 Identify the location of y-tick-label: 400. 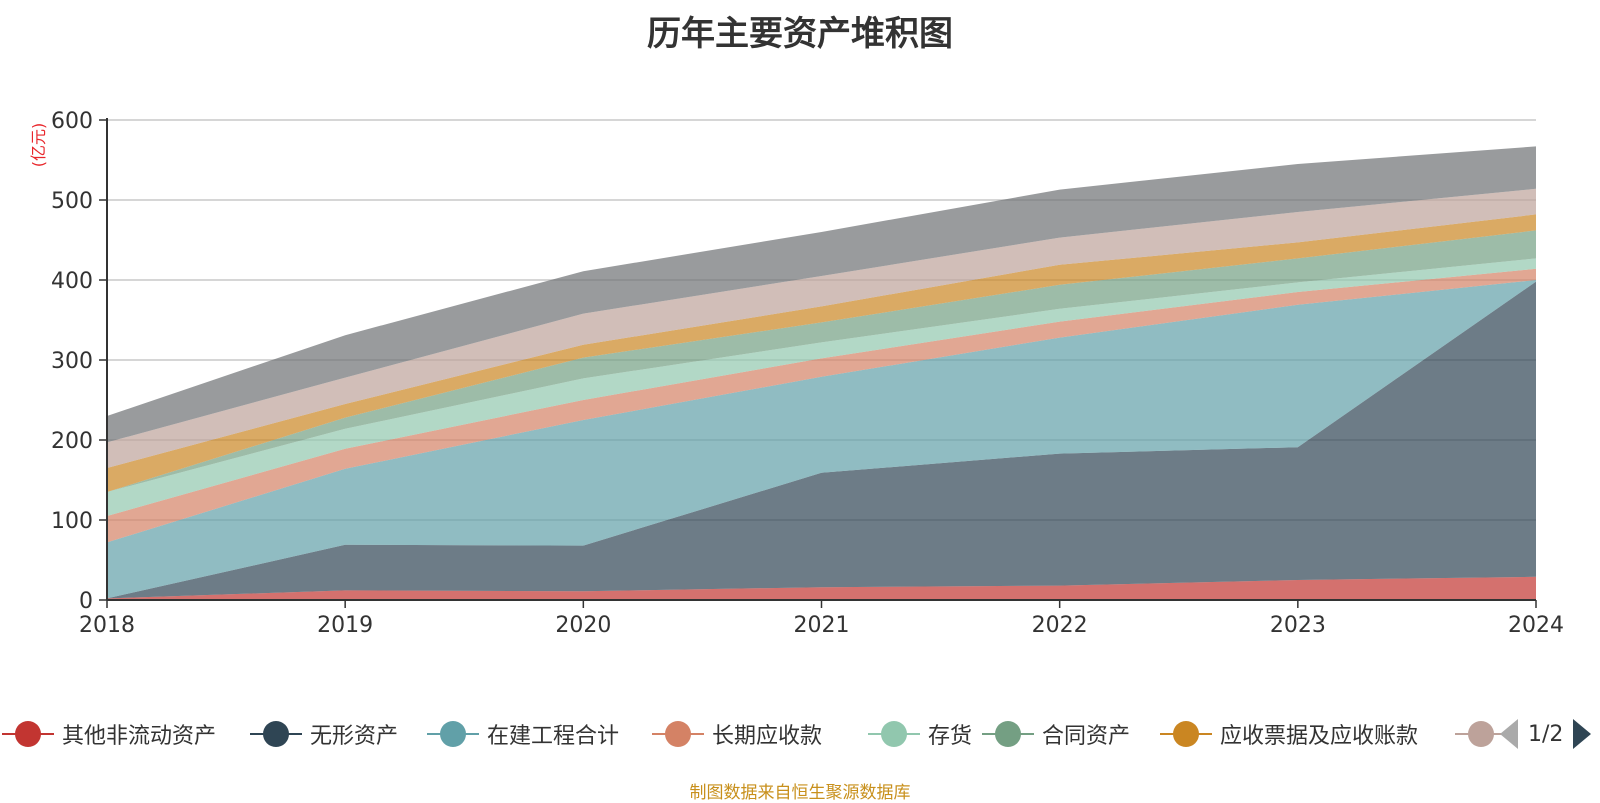
(72, 281).